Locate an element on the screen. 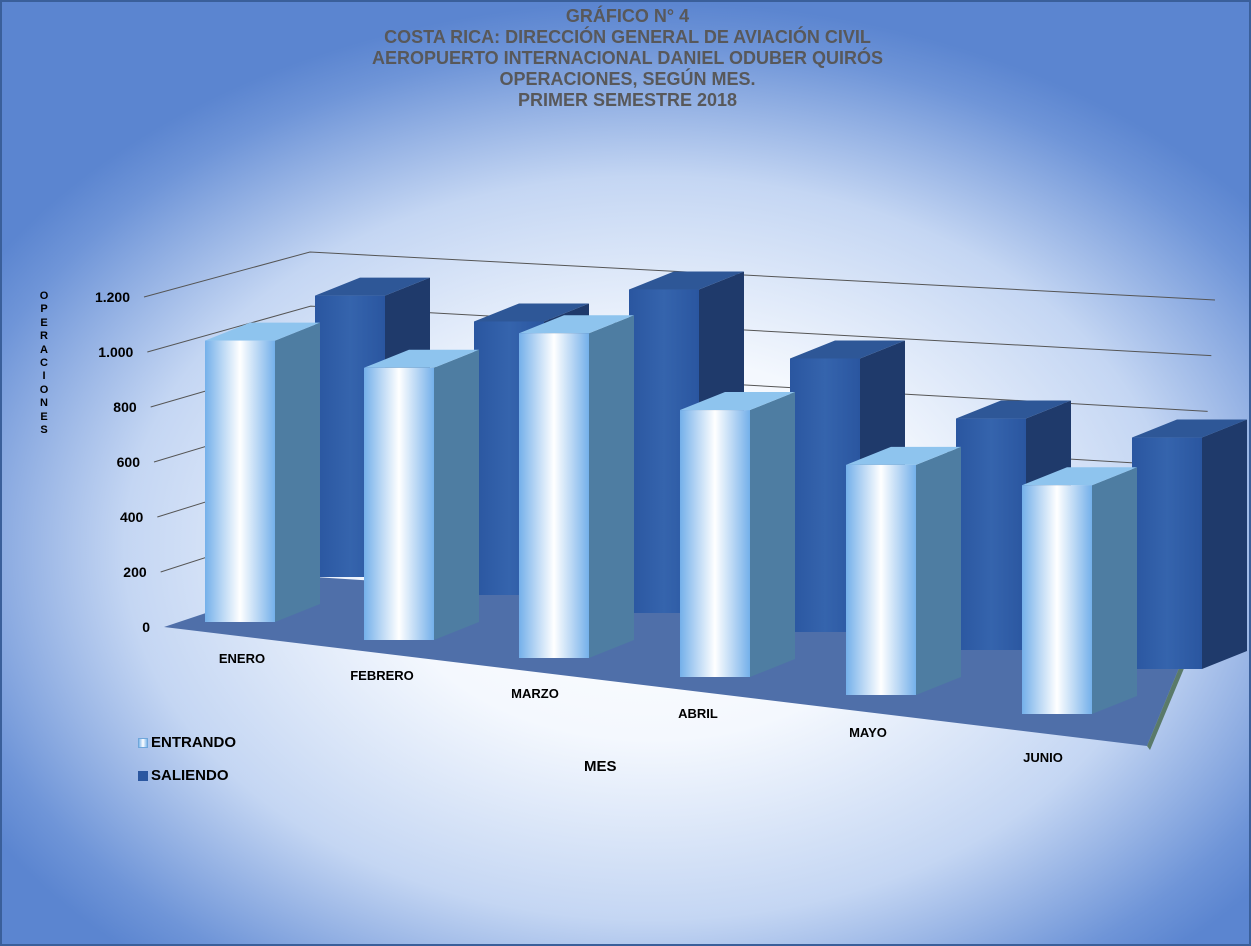 This screenshot has width=1251, height=946. y-tick-label: 400 is located at coordinates (132, 517).